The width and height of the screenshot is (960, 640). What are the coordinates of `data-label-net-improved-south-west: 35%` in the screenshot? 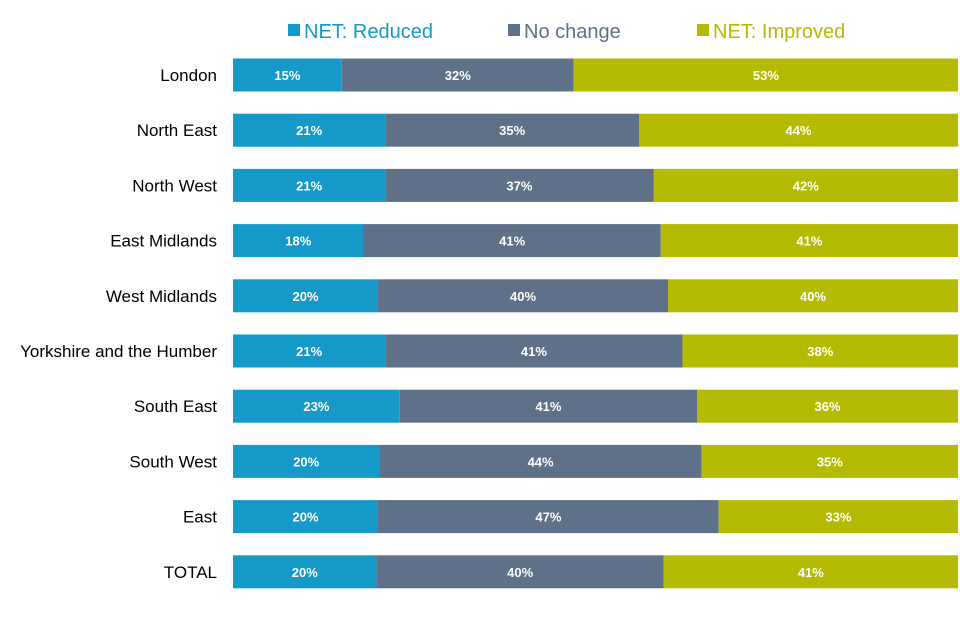 It's located at (830, 461).